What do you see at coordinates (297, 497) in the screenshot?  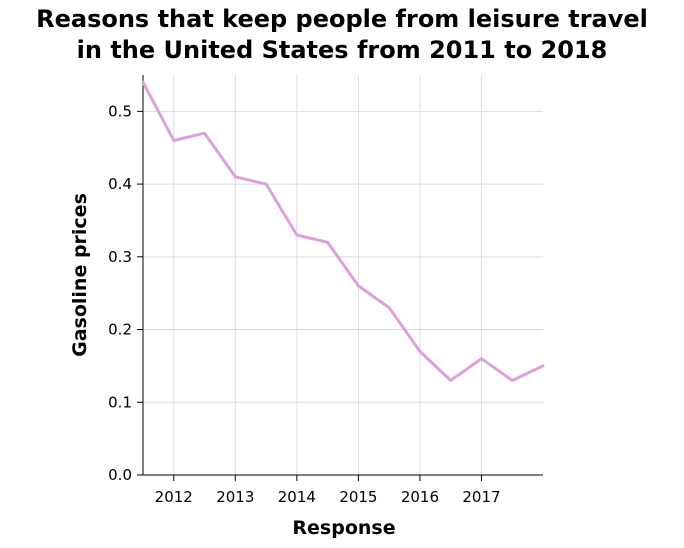 I see `x-tick-label-2: 2014` at bounding box center [297, 497].